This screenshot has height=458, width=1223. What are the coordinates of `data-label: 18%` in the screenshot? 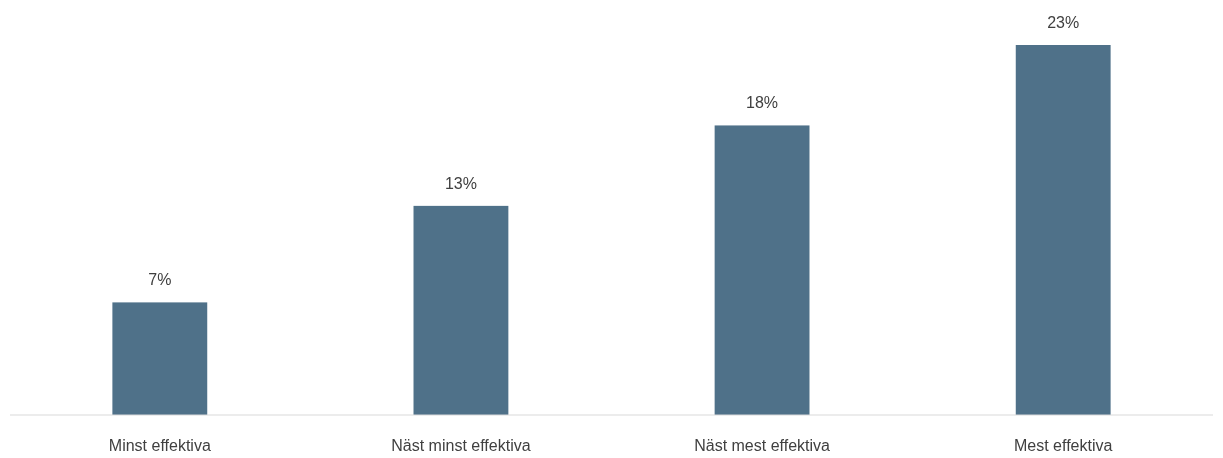 It's located at (762, 103).